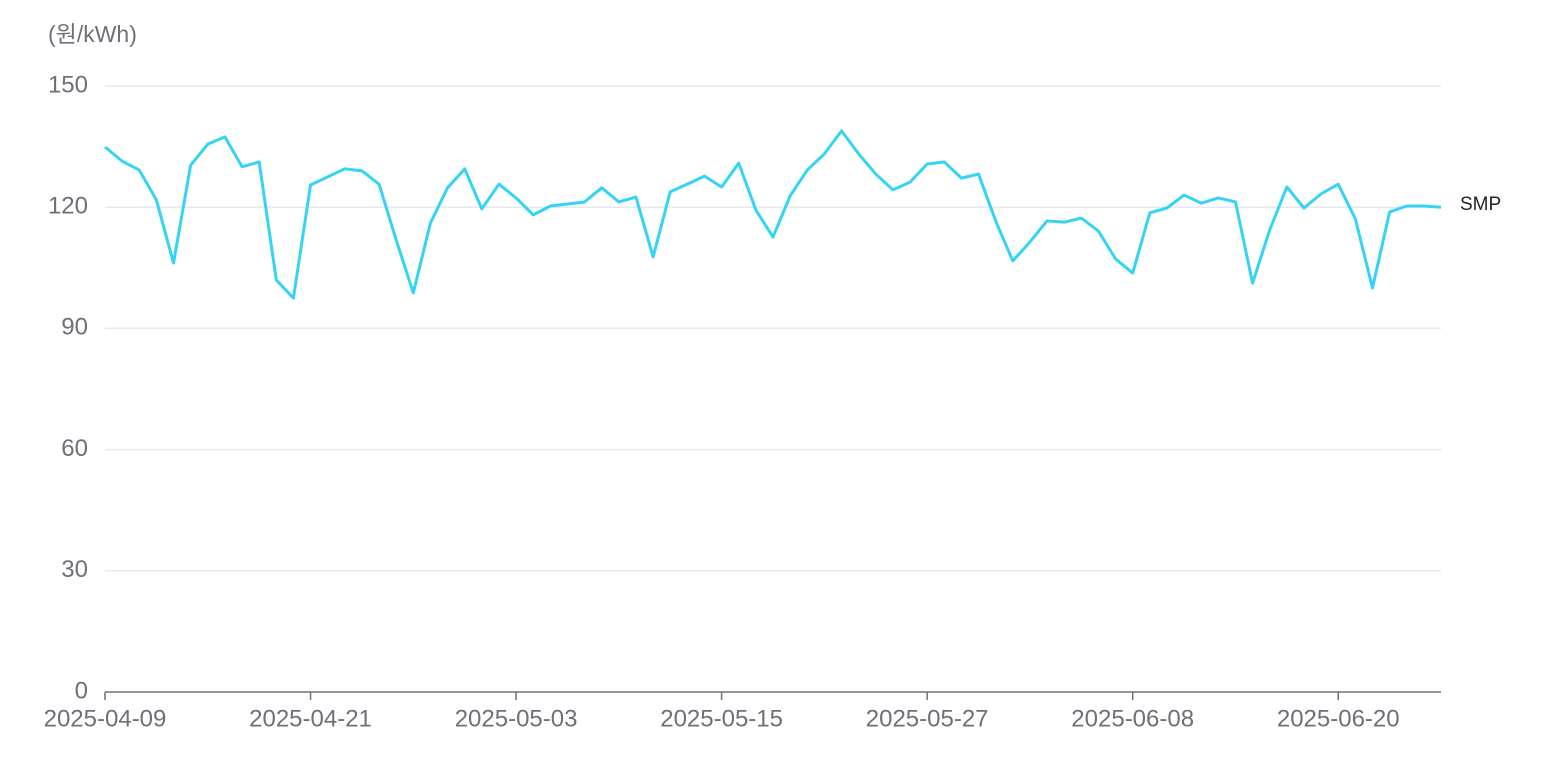  Describe the element at coordinates (92, 34) in the screenshot. I see `y-axis-label: (원/kWh)` at that location.